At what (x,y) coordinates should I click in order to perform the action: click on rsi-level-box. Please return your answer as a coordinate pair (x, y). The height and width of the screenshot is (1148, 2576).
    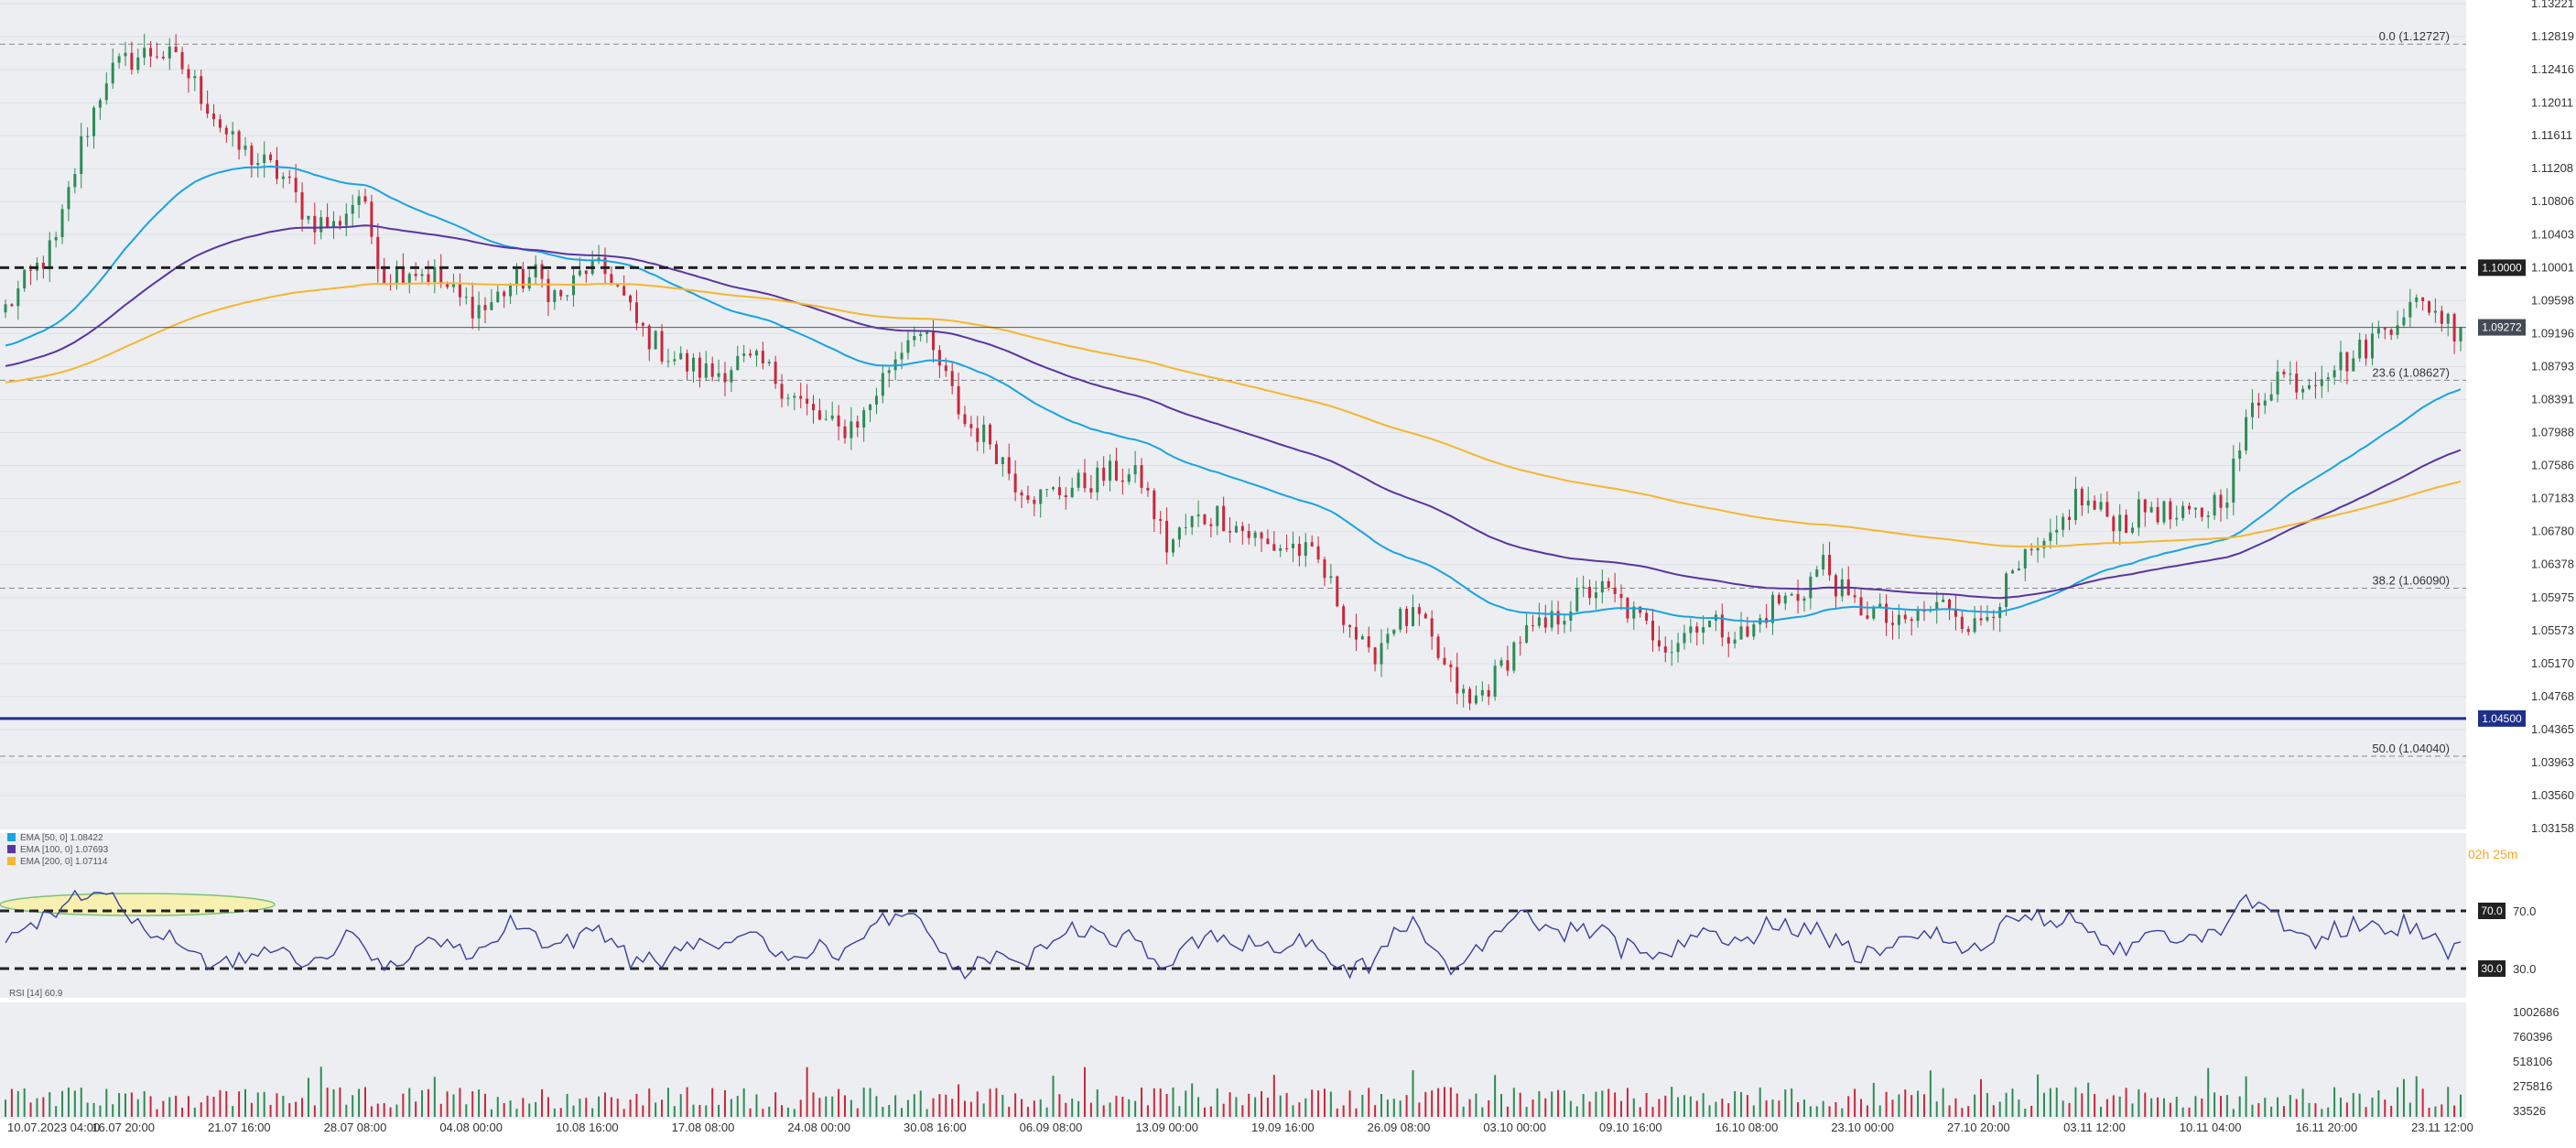
    Looking at the image, I should click on (2492, 969).